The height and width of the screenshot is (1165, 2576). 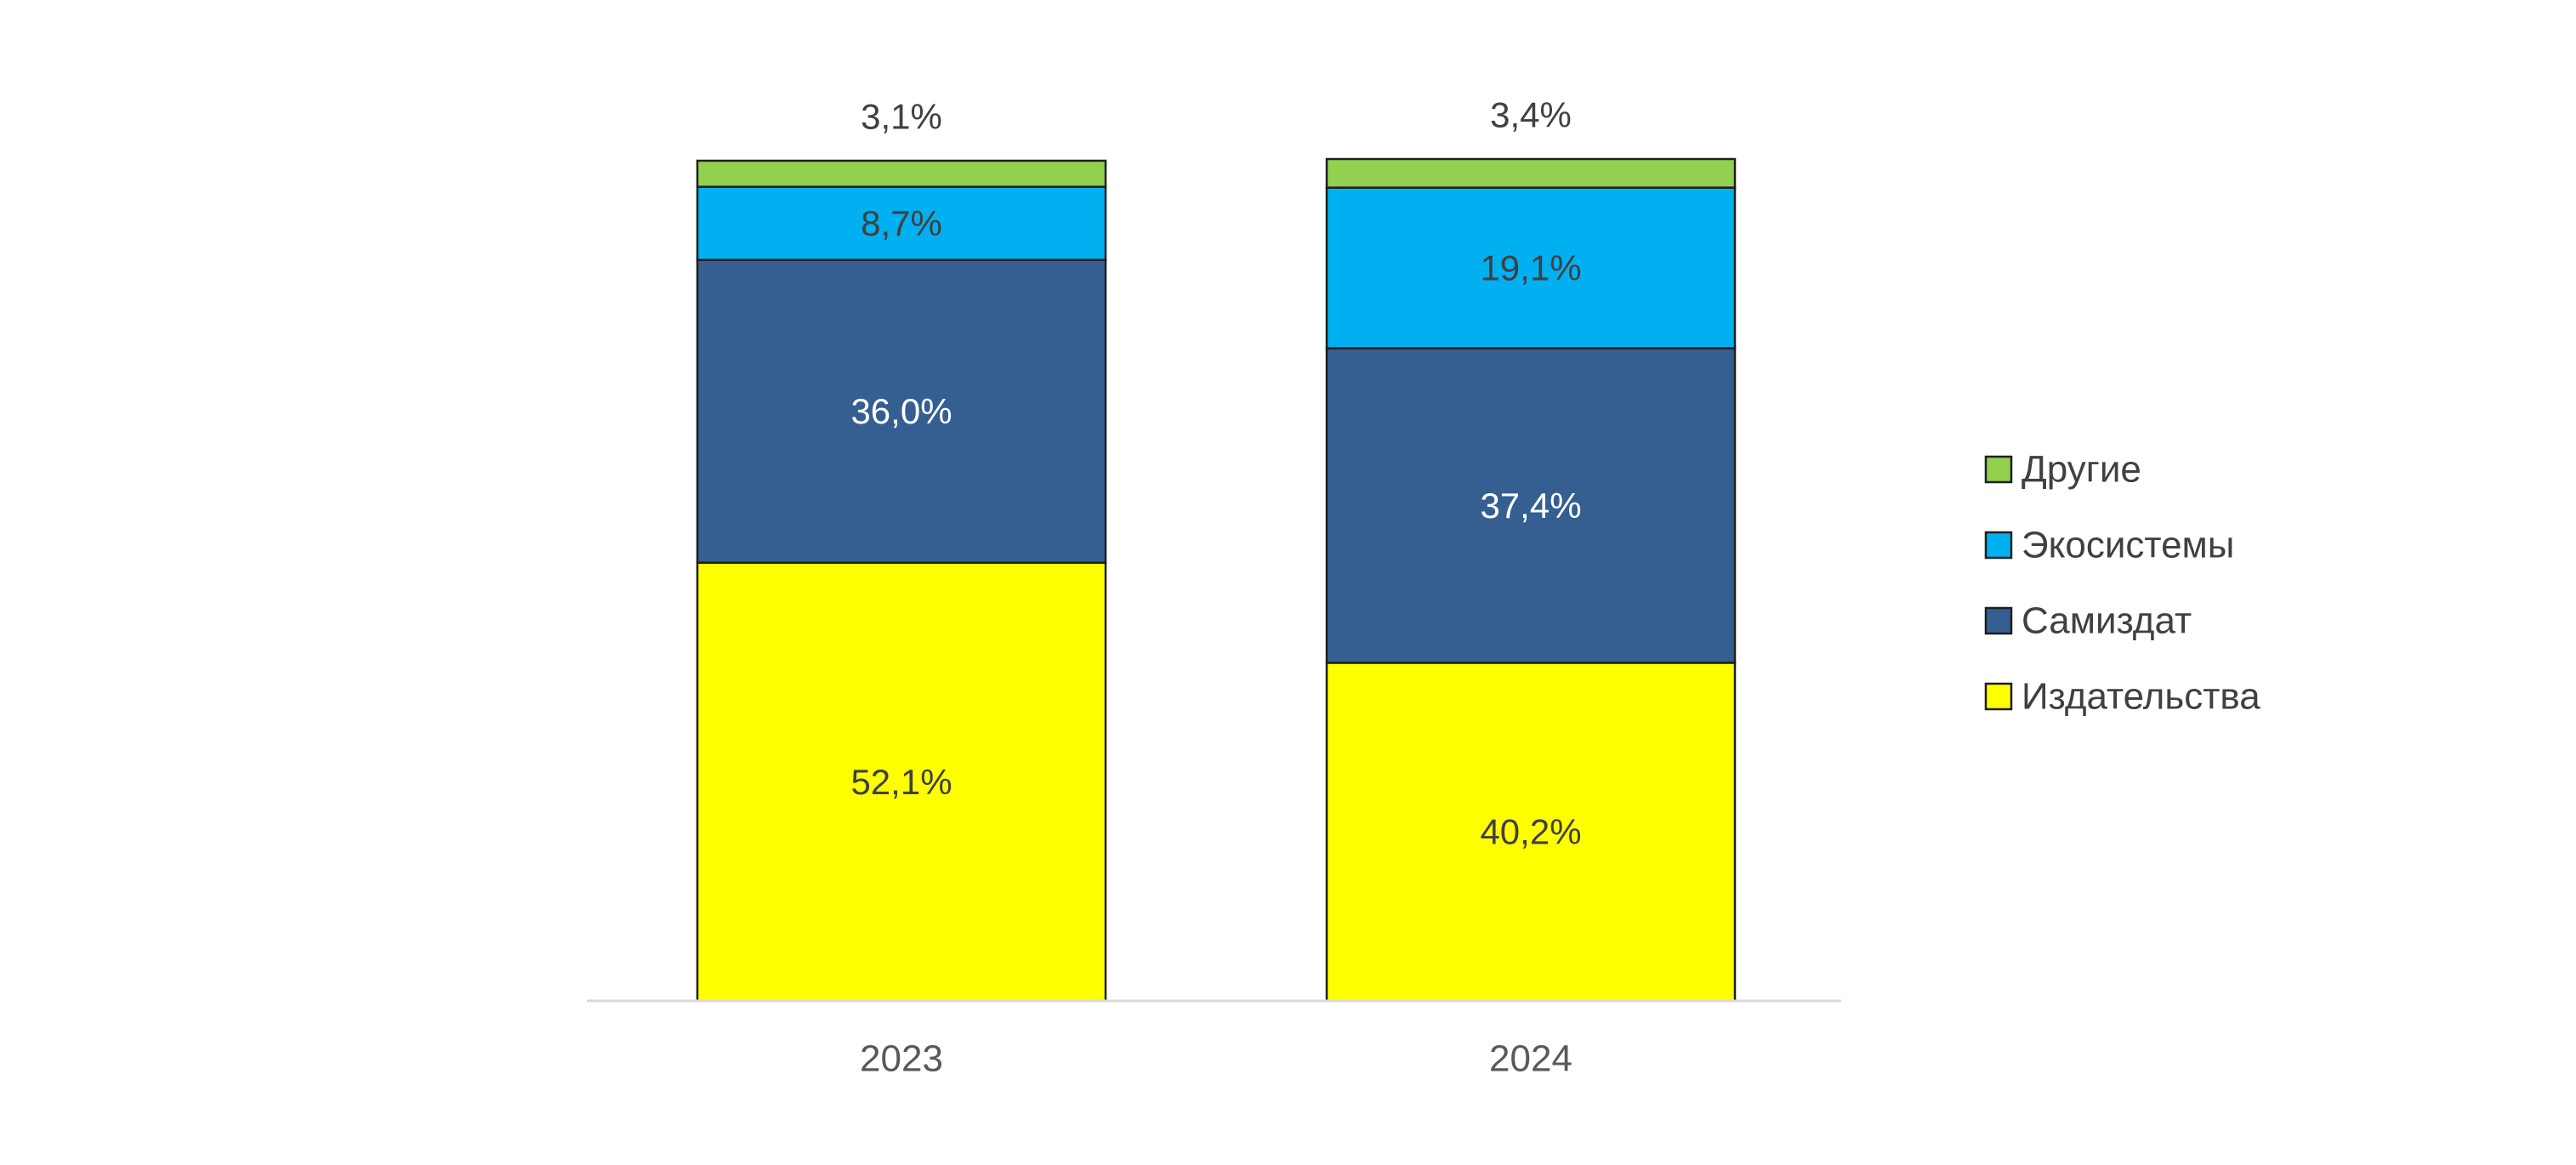 What do you see at coordinates (2122, 583) in the screenshot?
I see `legend: Другие Экосистемы Самиздат Издательства` at bounding box center [2122, 583].